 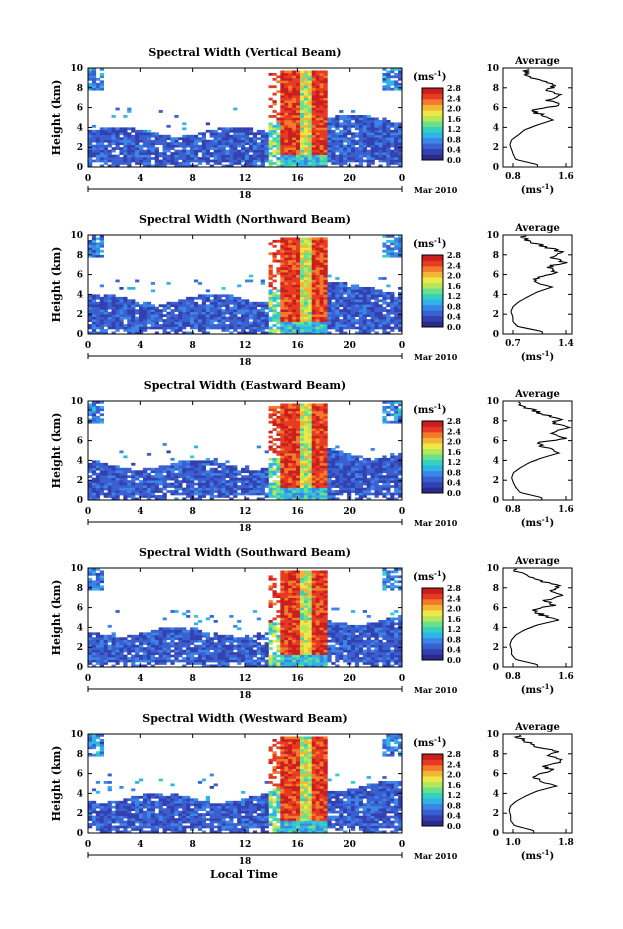 What do you see at coordinates (566, 344) in the screenshot?
I see `avg-x-tick-label: 1.4` at bounding box center [566, 344].